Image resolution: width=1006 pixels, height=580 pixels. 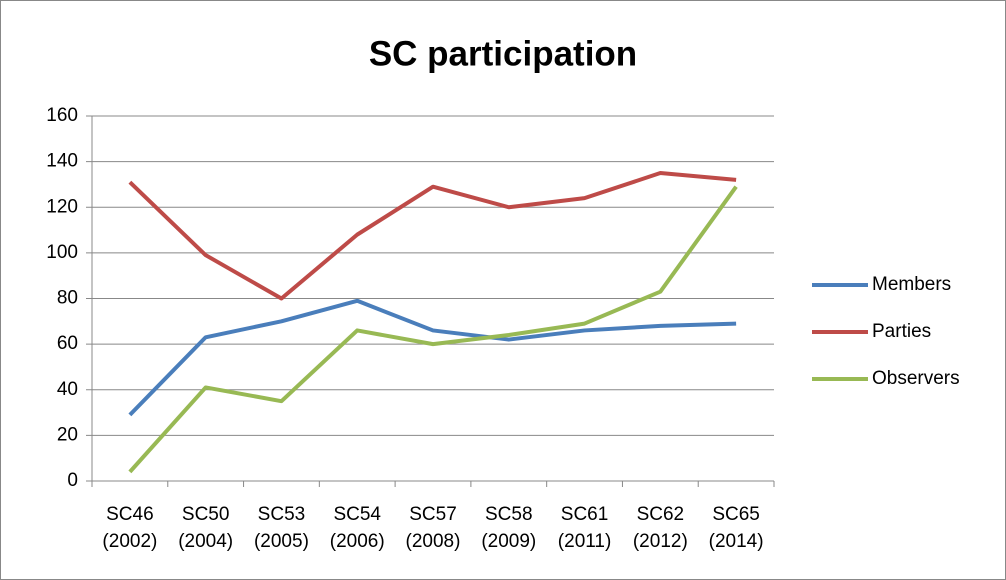 What do you see at coordinates (67, 298) in the screenshot?
I see `y-tick-label: 80` at bounding box center [67, 298].